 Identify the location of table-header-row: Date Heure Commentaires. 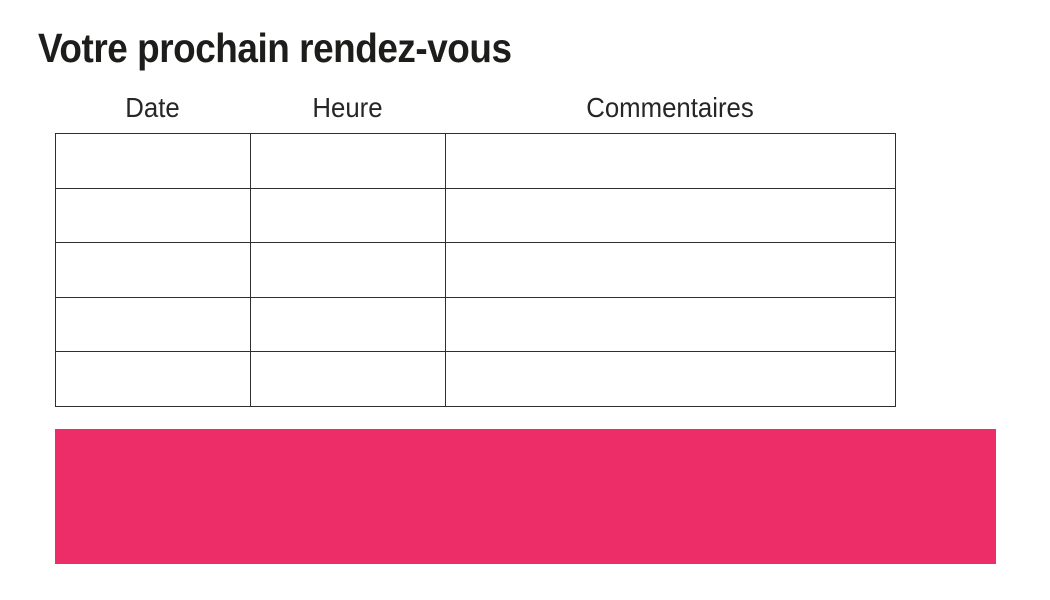
(475, 108).